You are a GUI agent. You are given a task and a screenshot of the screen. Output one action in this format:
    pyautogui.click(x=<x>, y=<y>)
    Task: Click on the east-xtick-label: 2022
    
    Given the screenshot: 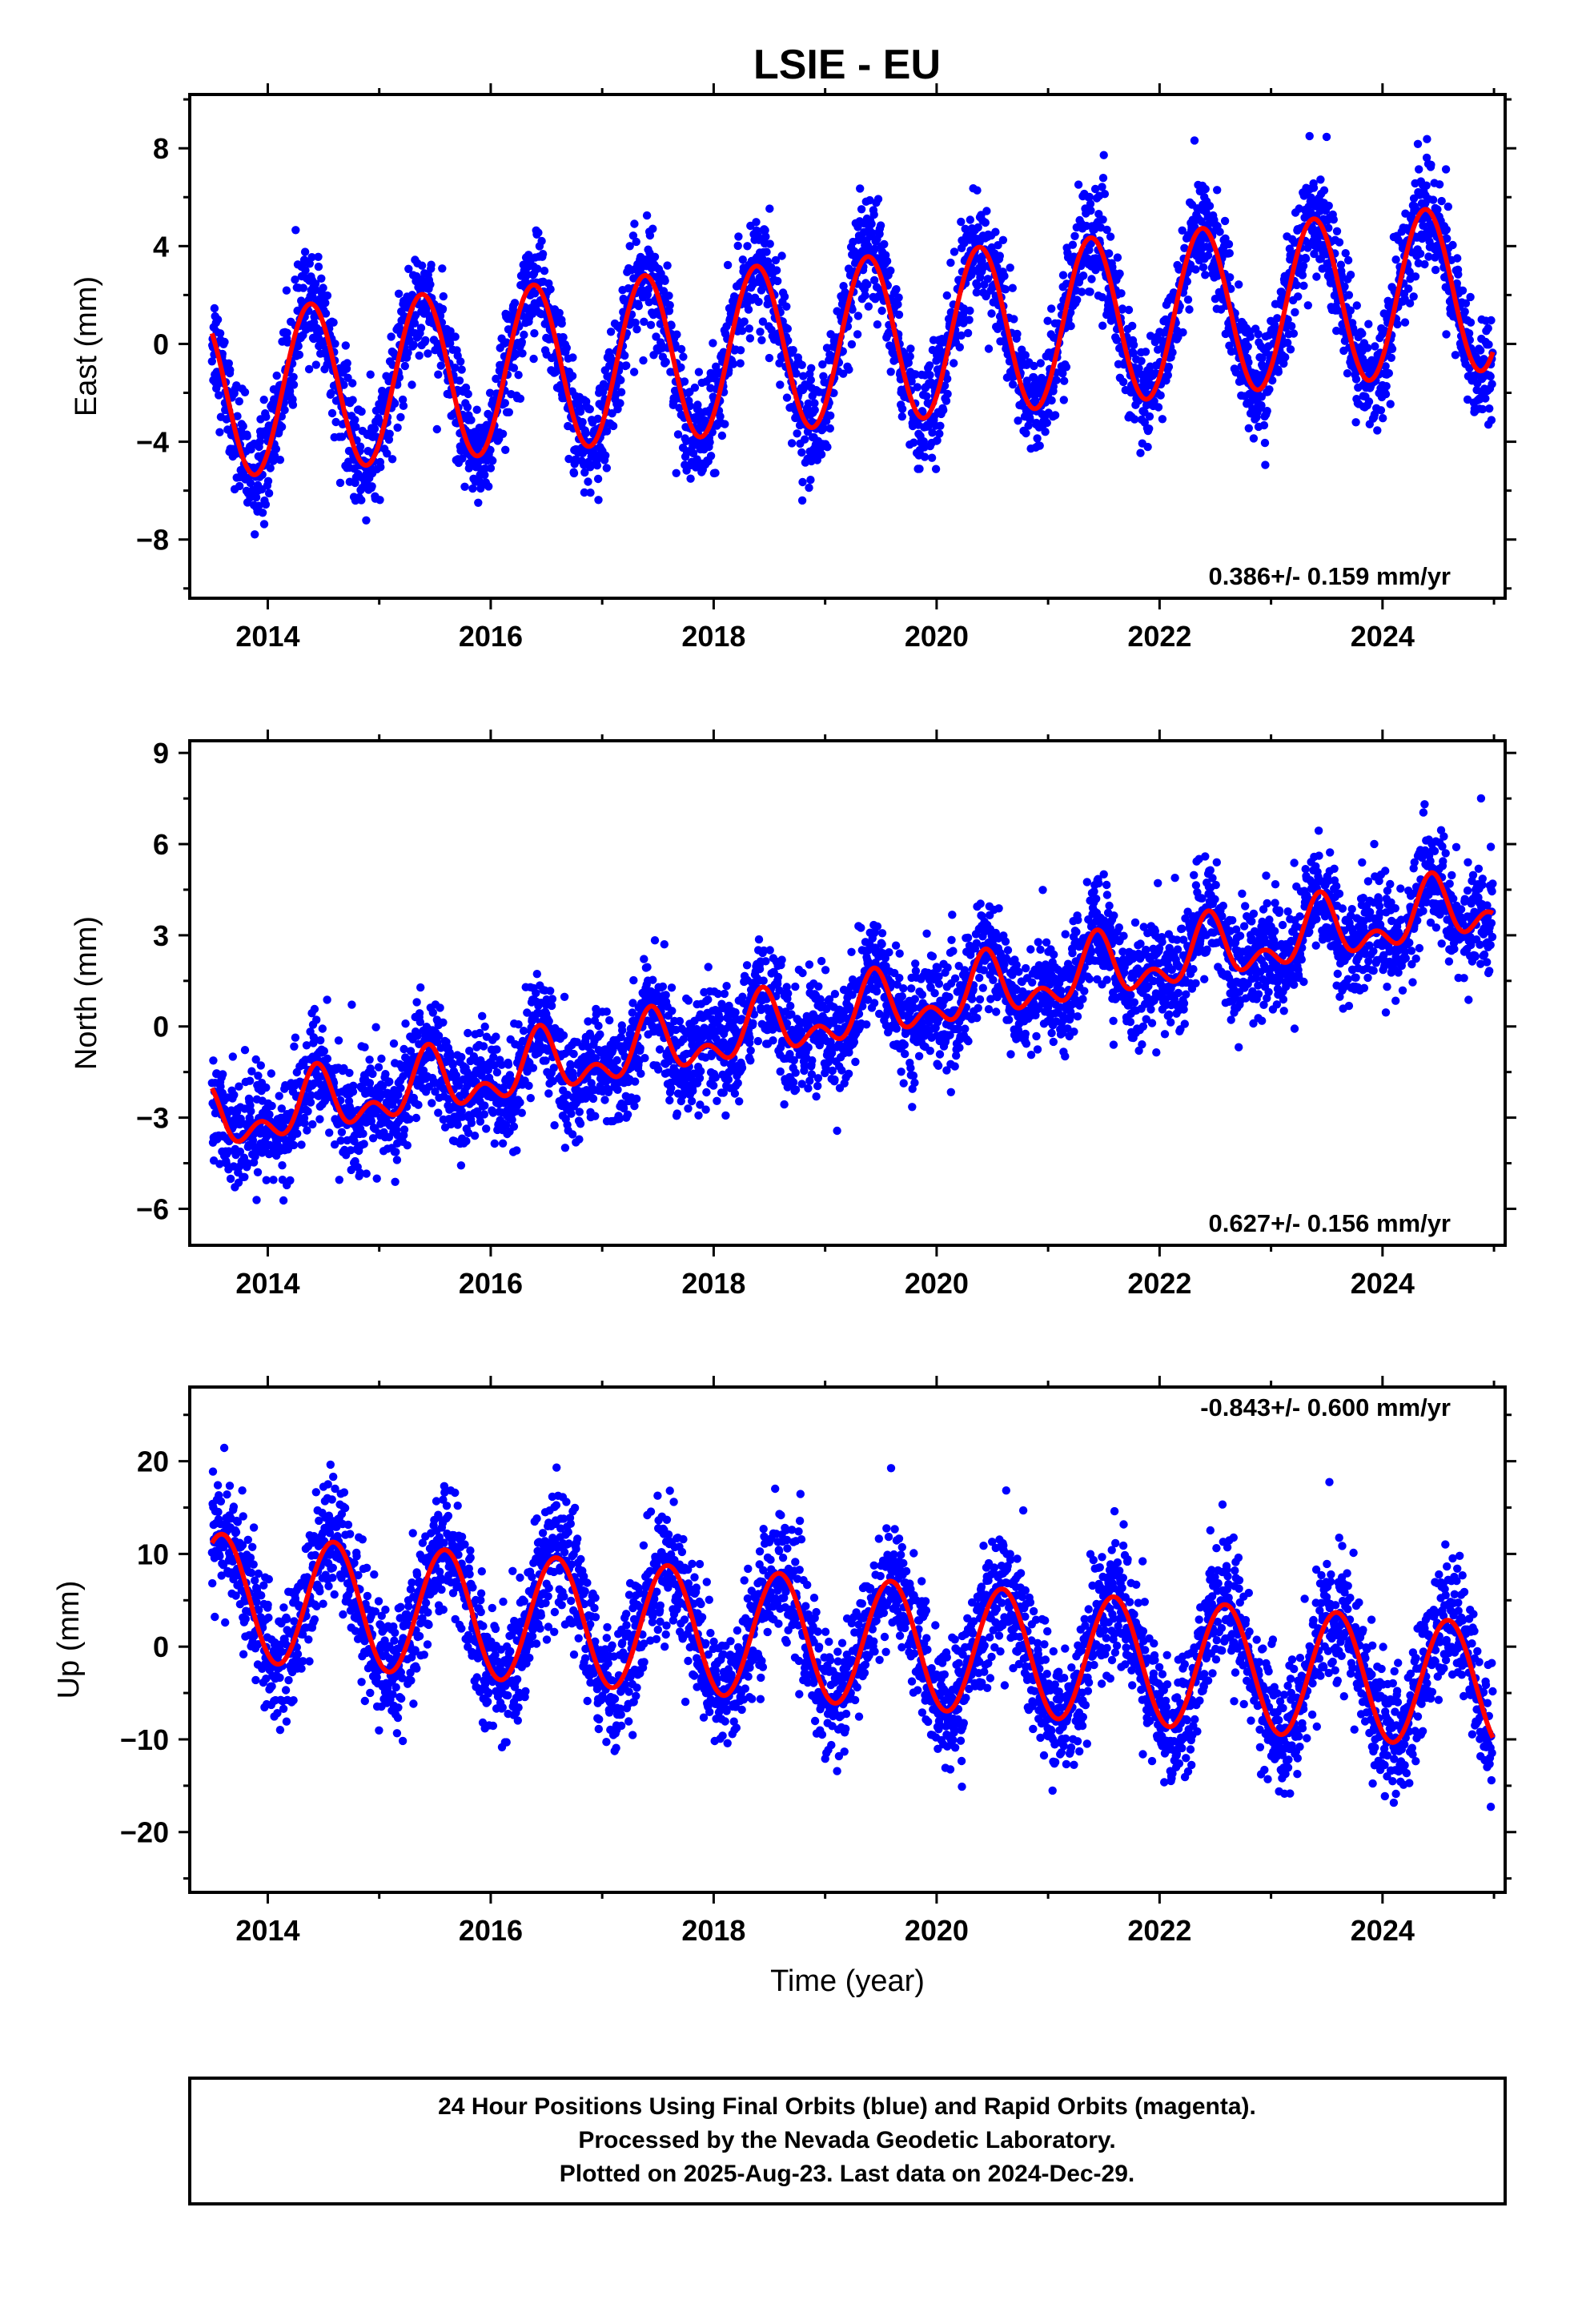 What is the action you would take?
    pyautogui.click(x=1159, y=636)
    